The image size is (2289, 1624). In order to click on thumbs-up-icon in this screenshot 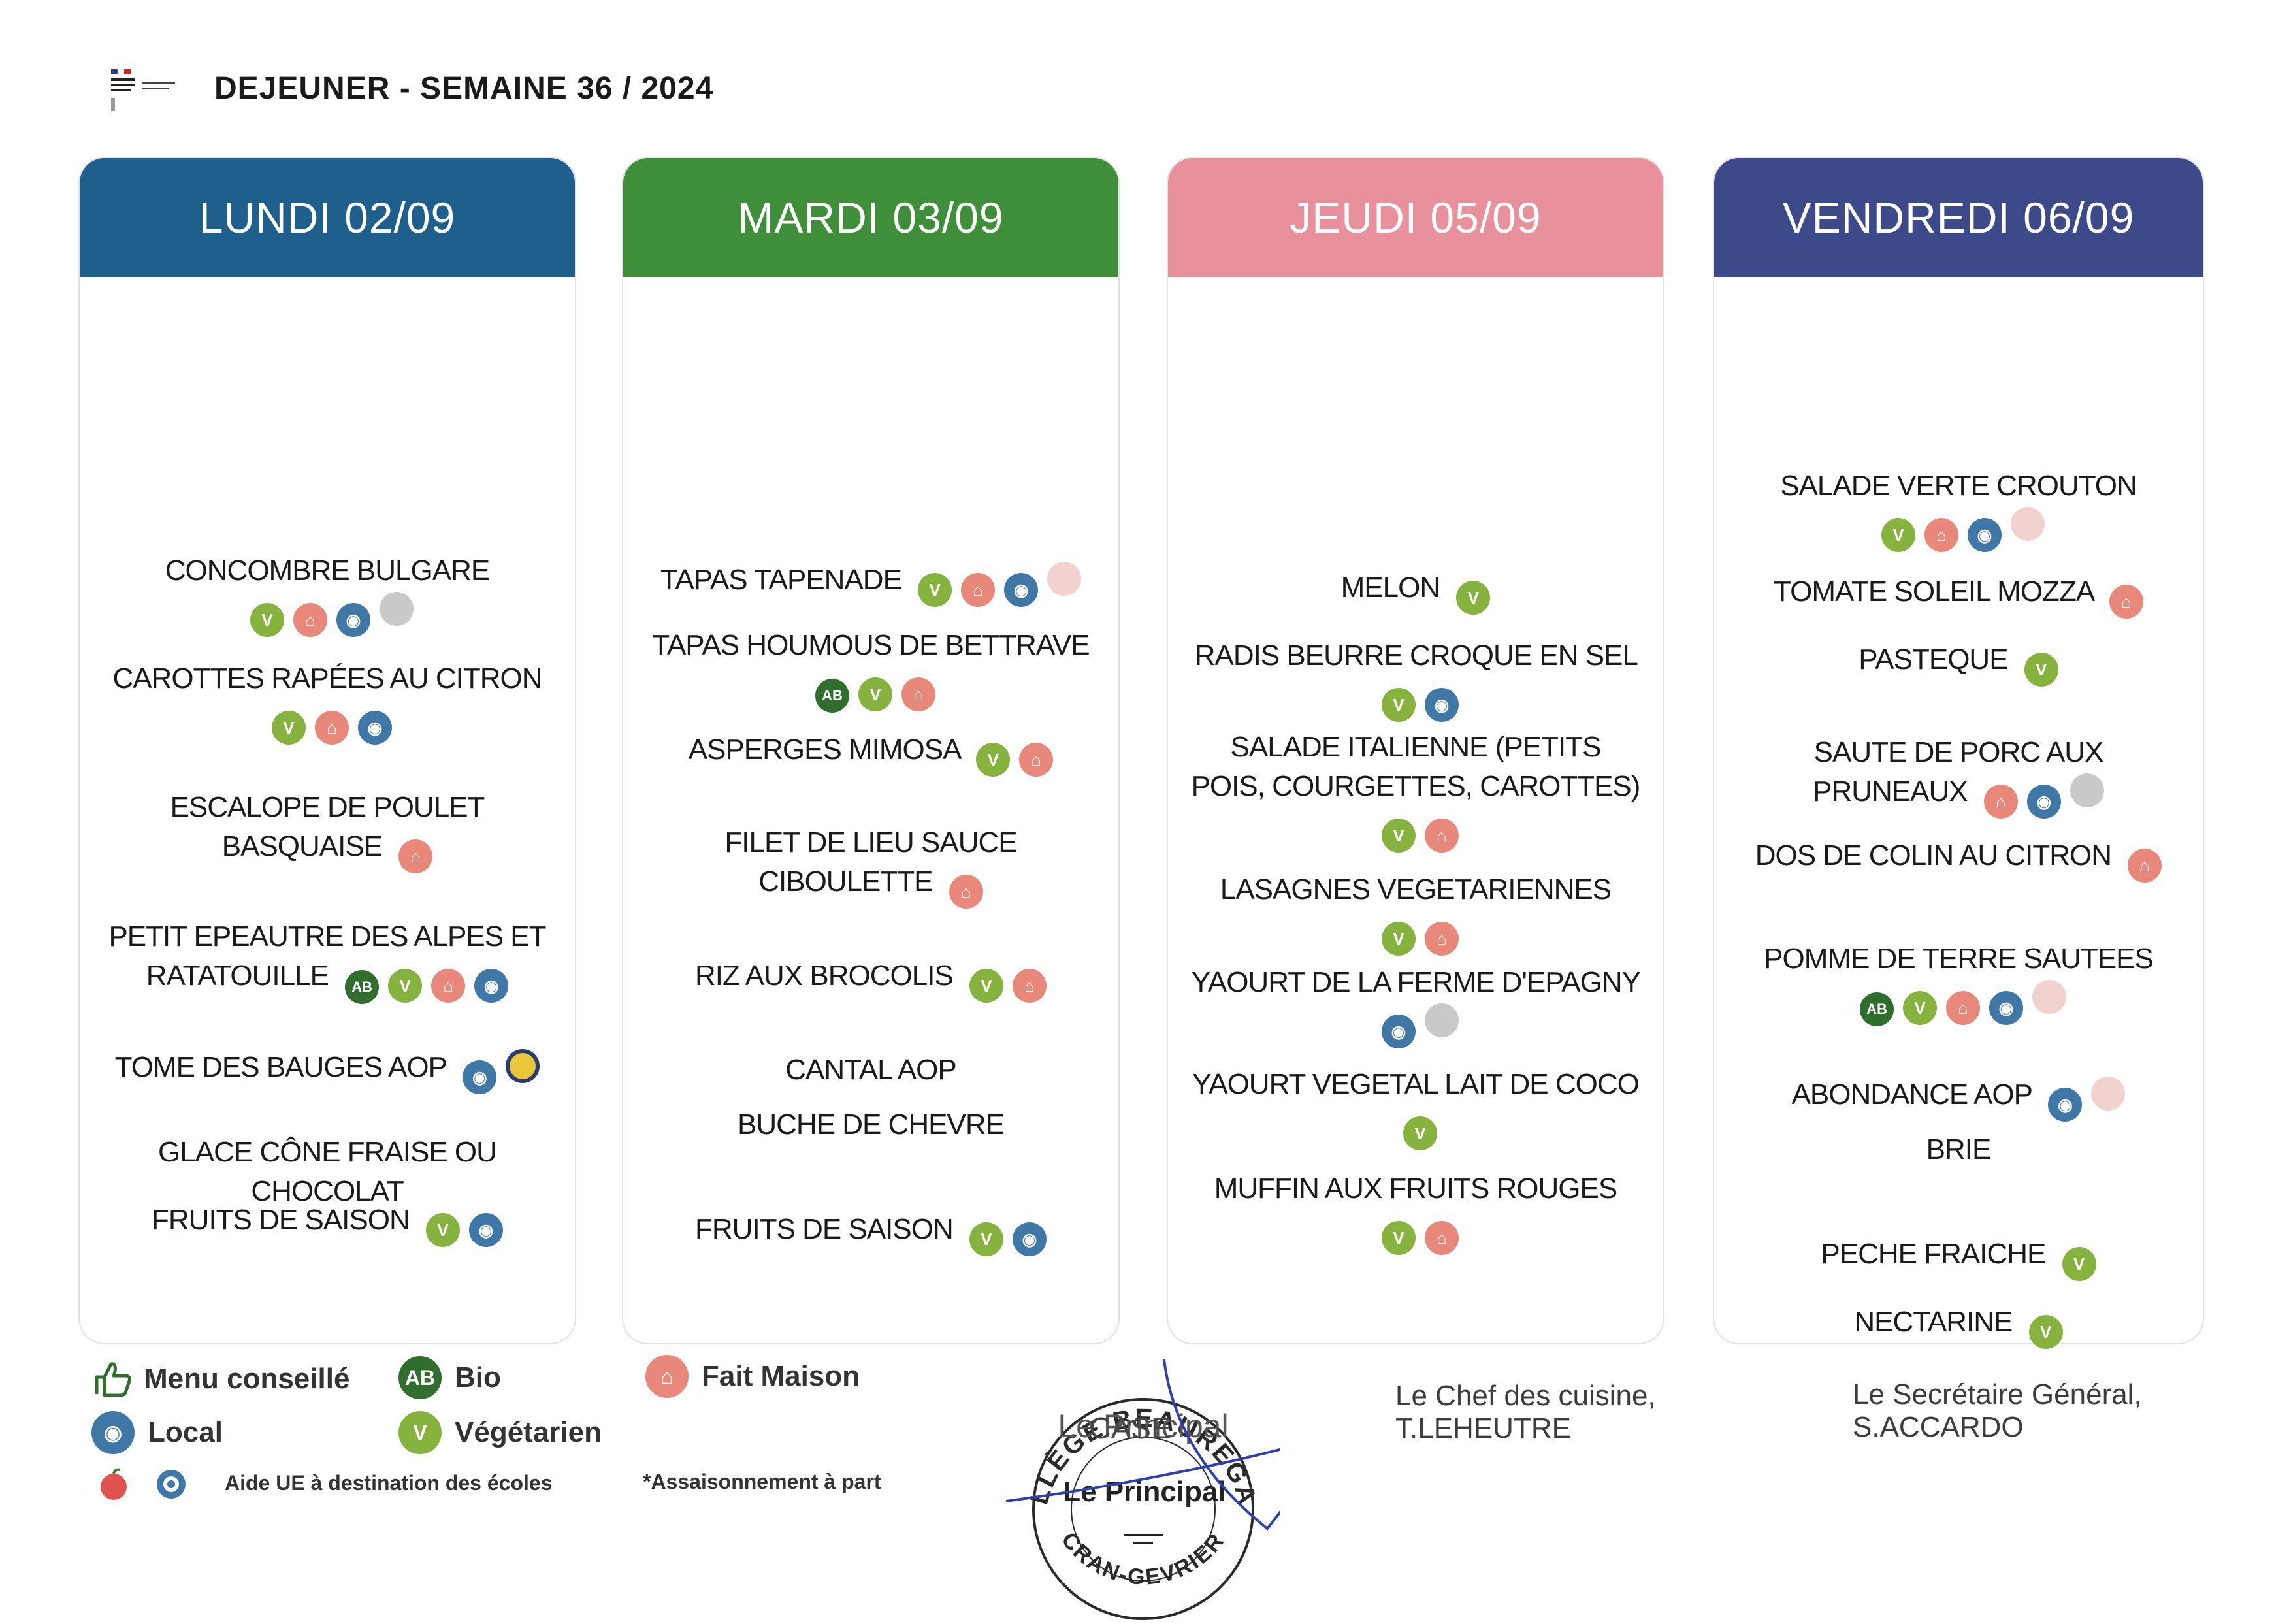, I will do `click(113, 1379)`.